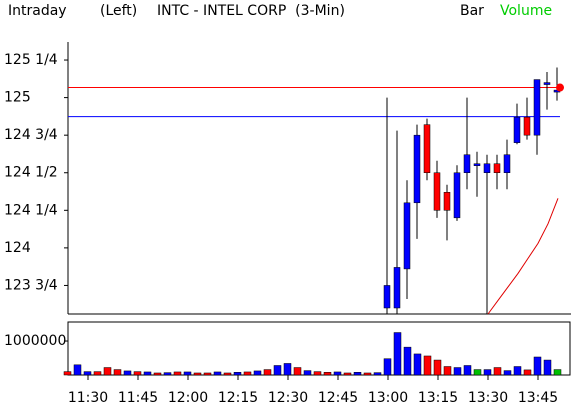 This screenshot has width=571, height=409. I want to click on last-marker, so click(560, 87).